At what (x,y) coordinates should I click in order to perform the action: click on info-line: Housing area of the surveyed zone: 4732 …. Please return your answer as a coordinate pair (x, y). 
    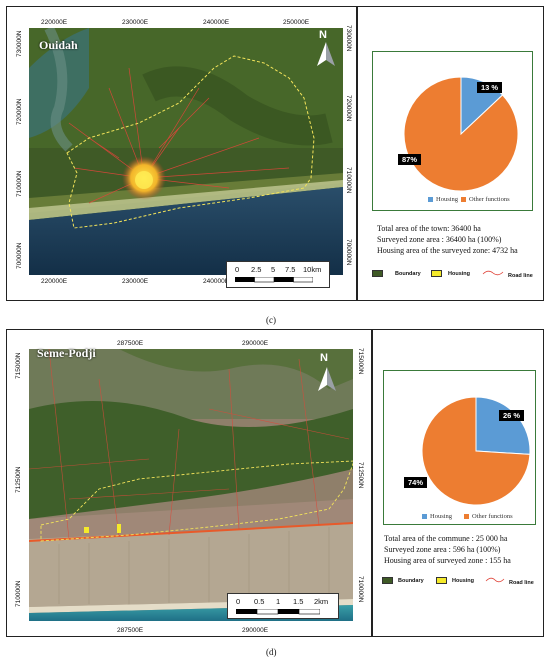
    Looking at the image, I should click on (447, 250).